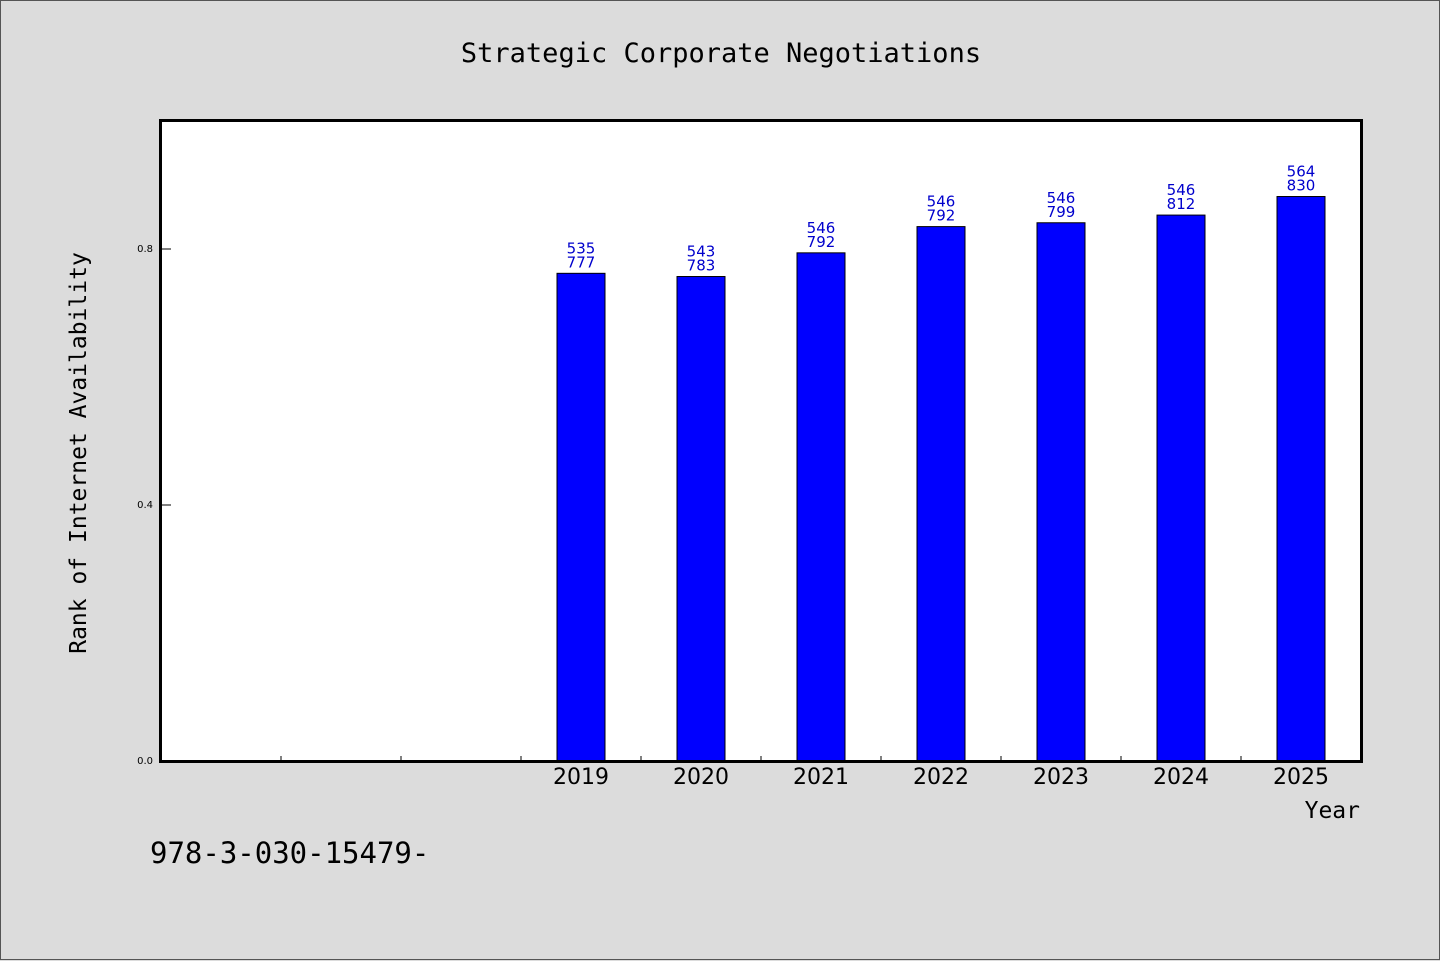  Describe the element at coordinates (1181, 777) in the screenshot. I see `x-tick-label: 2024` at that location.